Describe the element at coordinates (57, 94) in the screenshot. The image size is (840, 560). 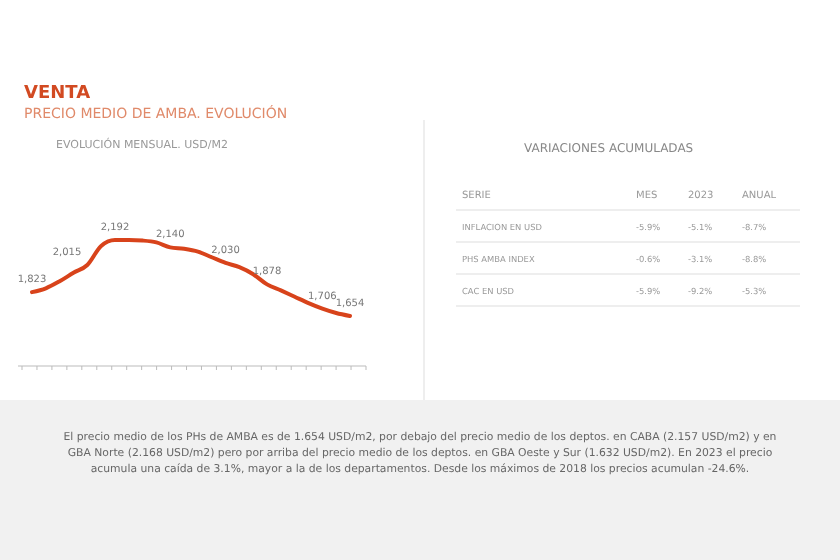
I see `chart-title: VENTA` at that location.